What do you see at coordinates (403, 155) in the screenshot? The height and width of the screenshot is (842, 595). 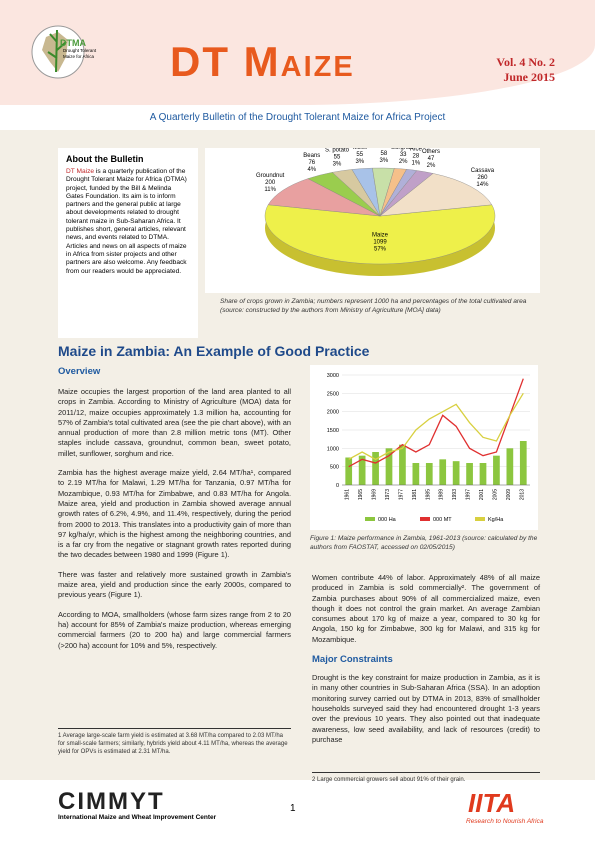 I see `pie-label: 33` at bounding box center [403, 155].